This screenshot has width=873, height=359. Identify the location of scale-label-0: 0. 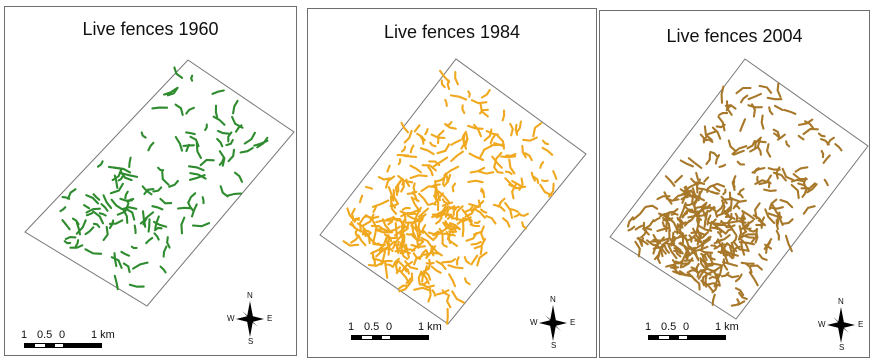
(686, 327).